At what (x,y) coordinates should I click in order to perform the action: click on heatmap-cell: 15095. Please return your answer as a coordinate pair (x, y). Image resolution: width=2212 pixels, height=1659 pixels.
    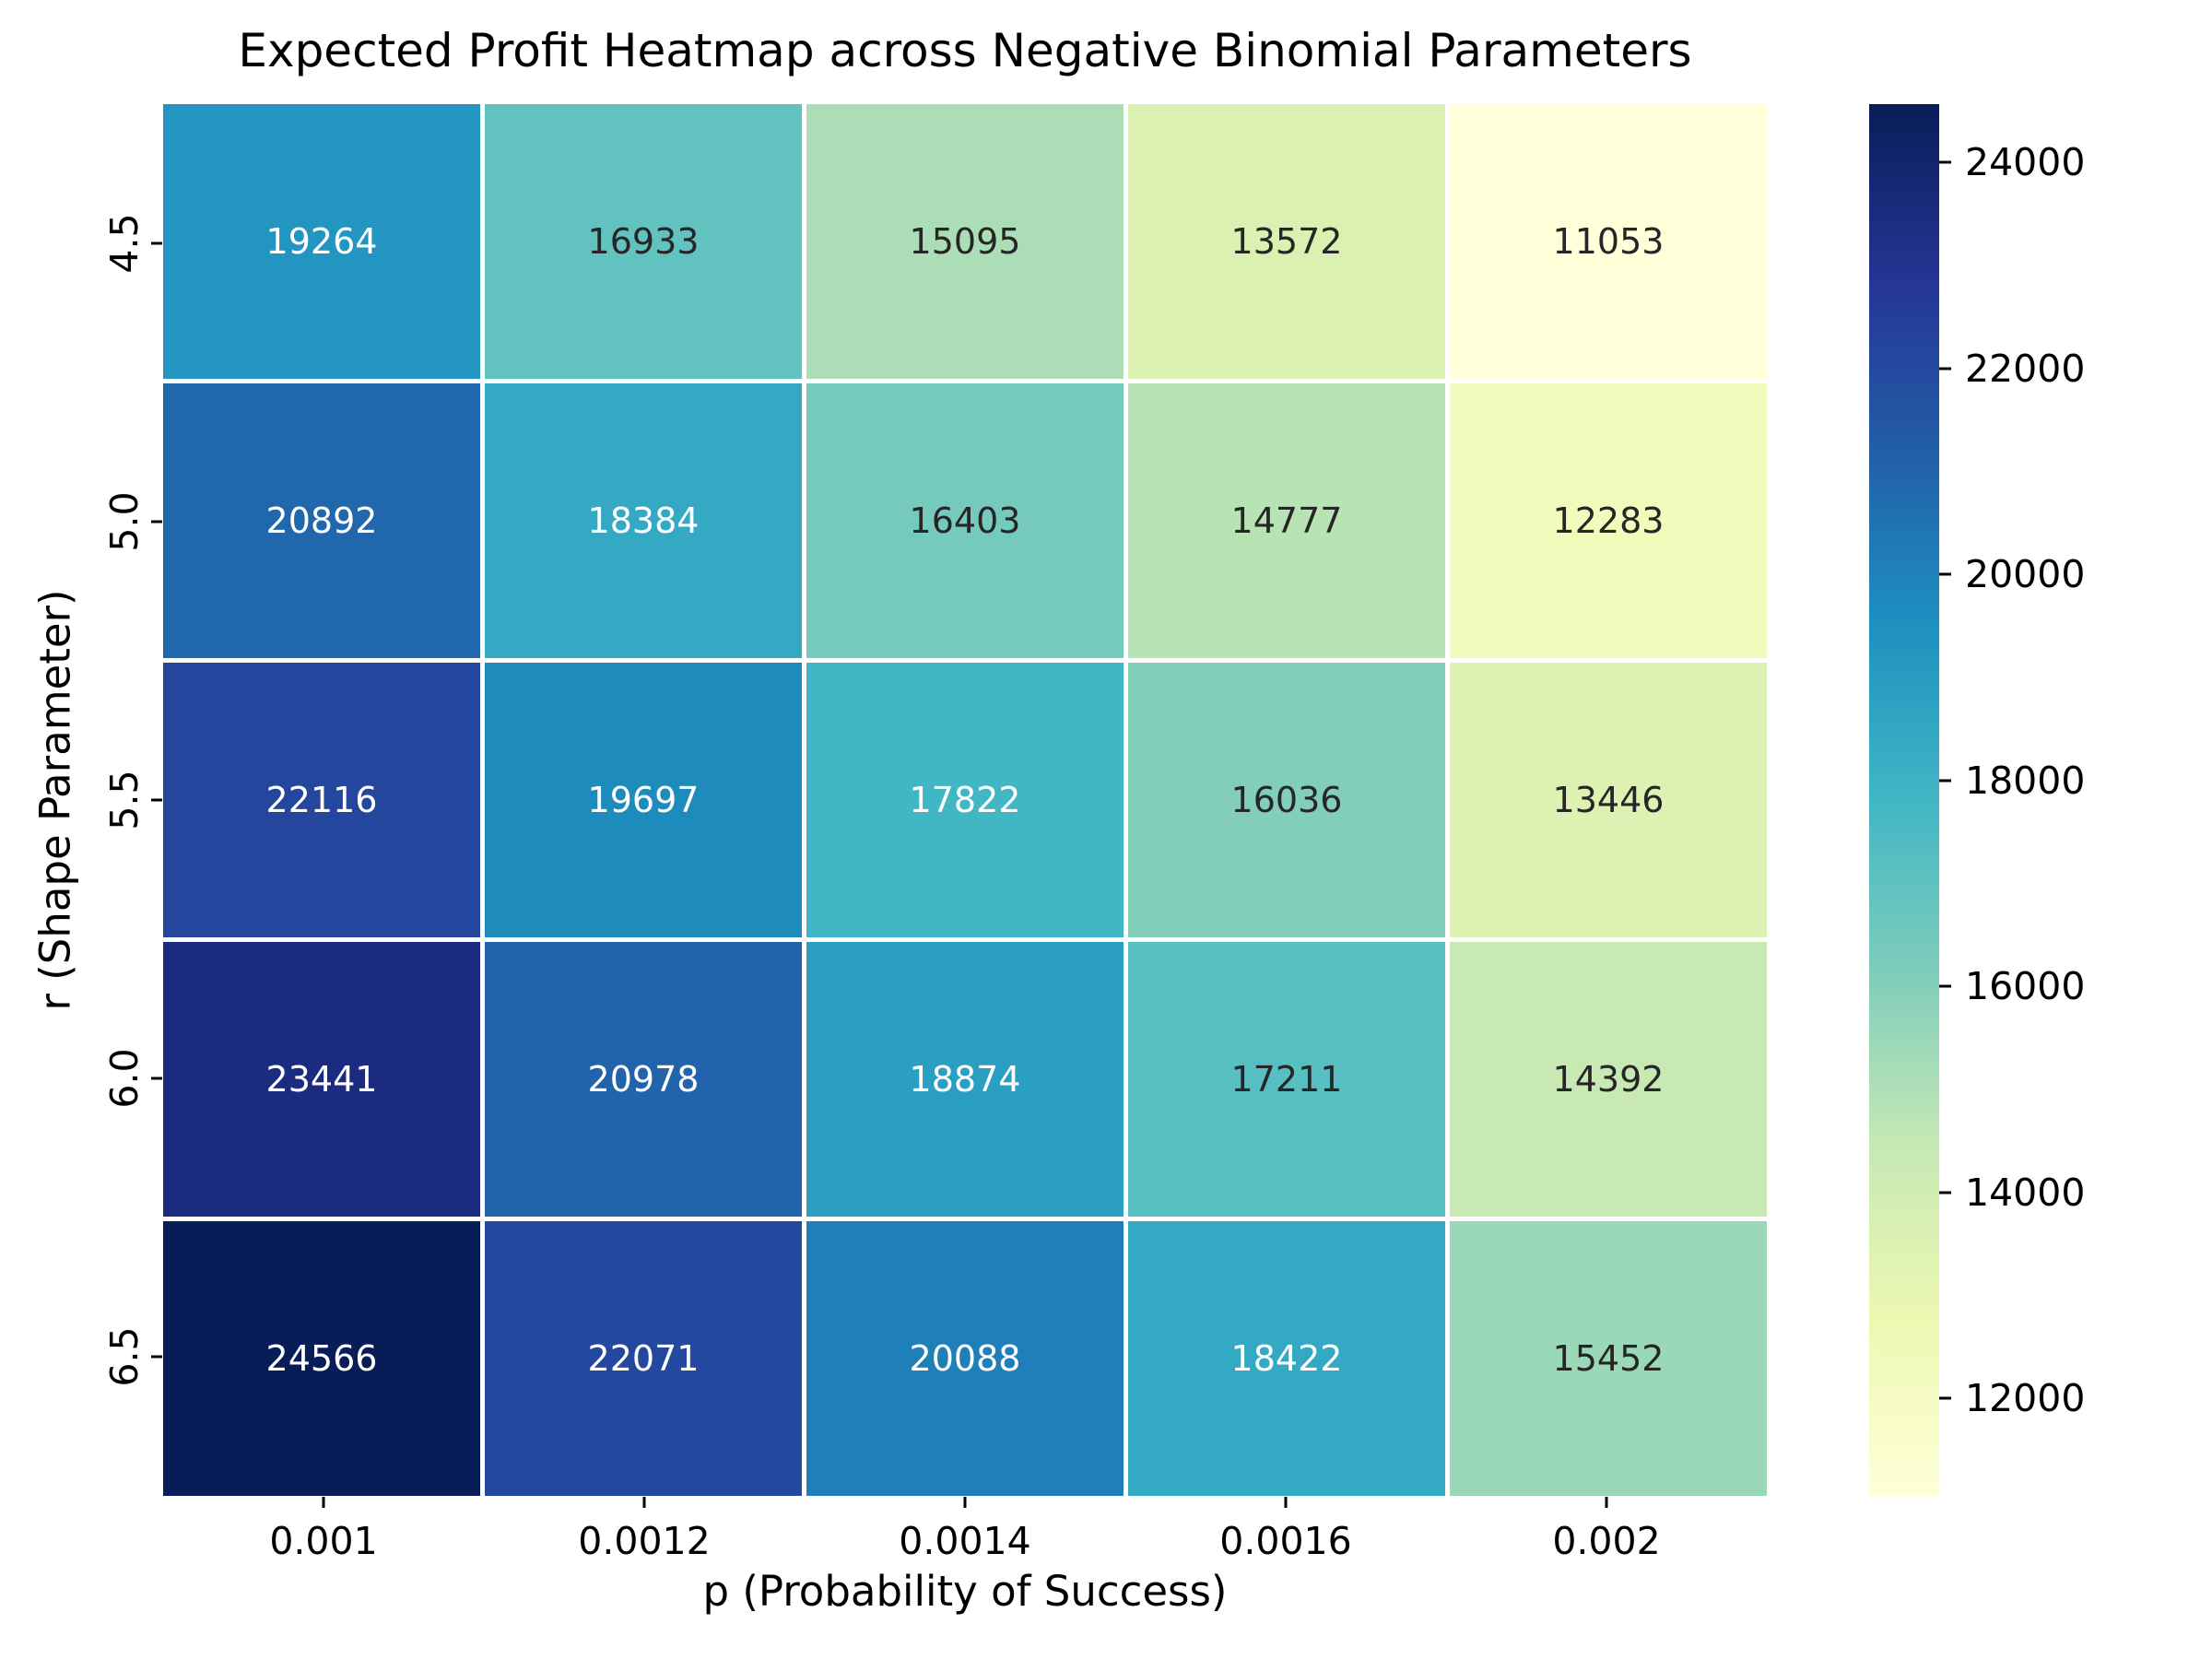
    Looking at the image, I should click on (965, 241).